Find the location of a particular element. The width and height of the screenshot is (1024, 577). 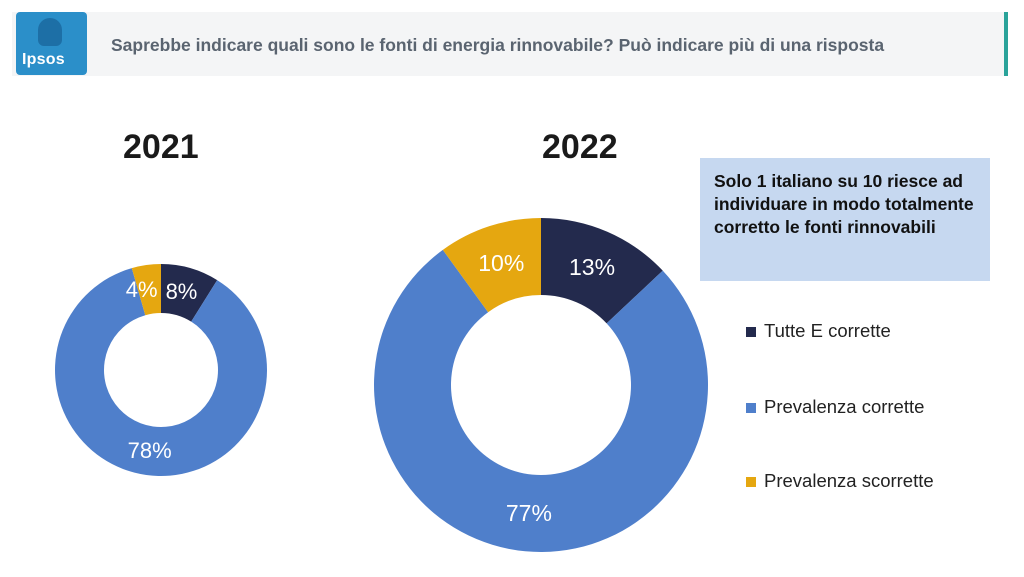

chart-title-2021: 2021 is located at coordinates (161, 147).